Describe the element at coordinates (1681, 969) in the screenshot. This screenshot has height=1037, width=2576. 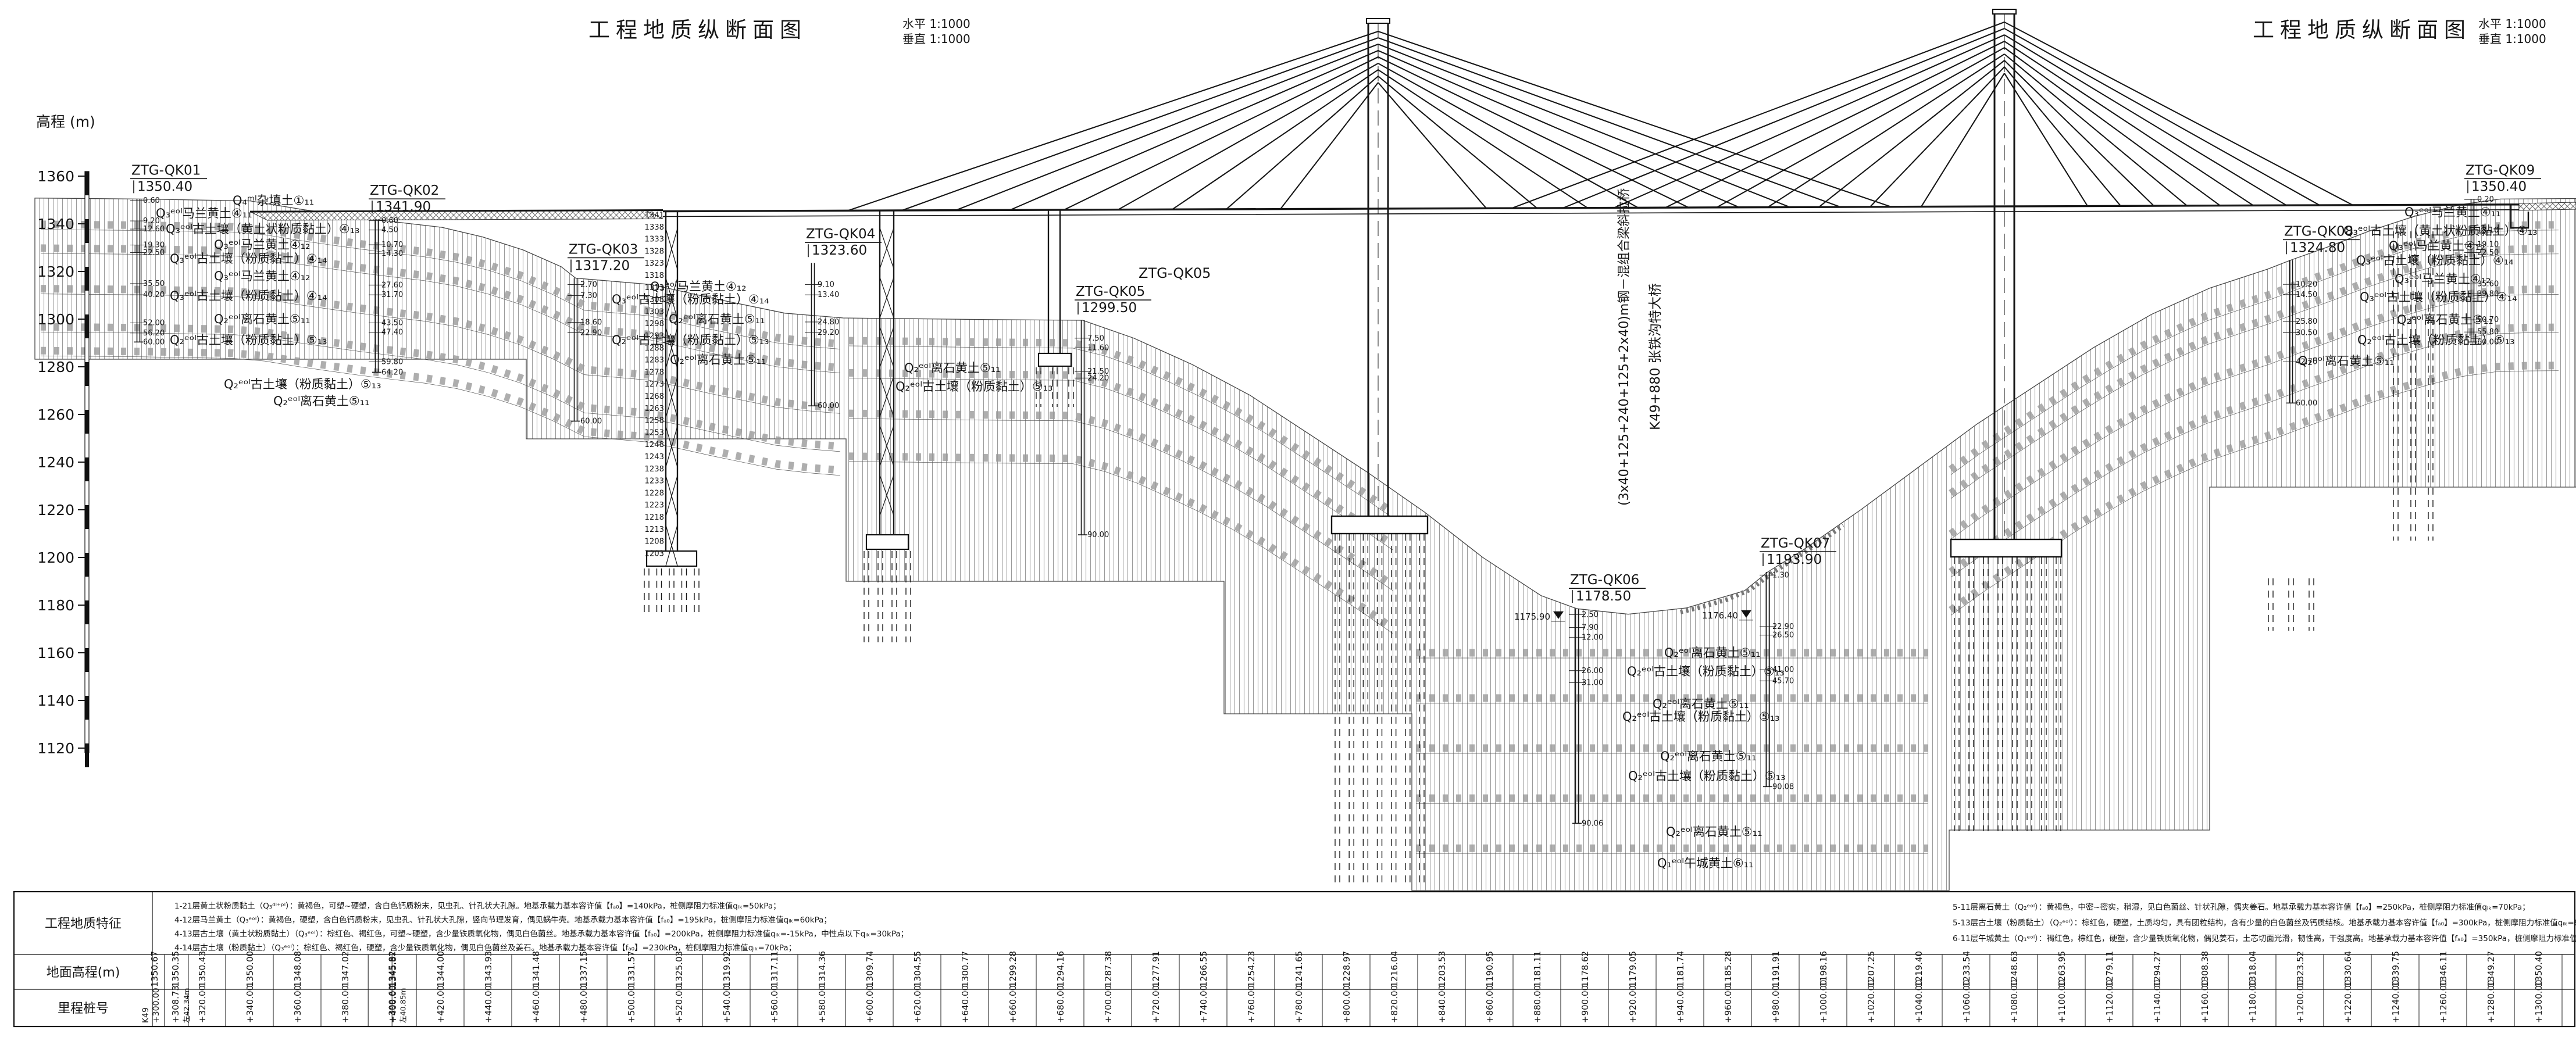
I see `ground-elevation-value: 1181.74` at that location.